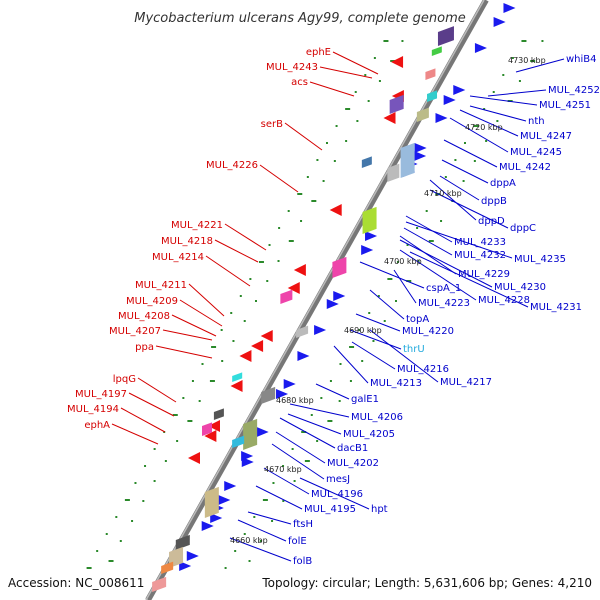 This screenshot has height=600, width=600. I want to click on darkgrey-block, so click(218, 414).